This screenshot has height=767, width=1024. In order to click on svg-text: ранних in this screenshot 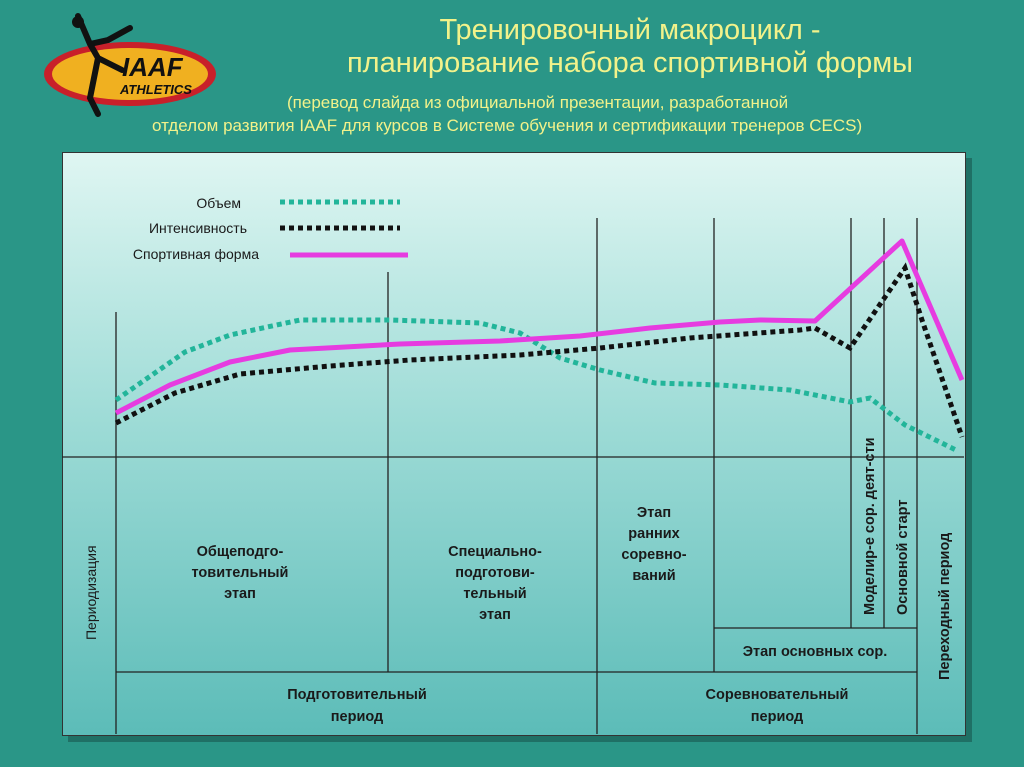, I will do `click(653, 534)`.